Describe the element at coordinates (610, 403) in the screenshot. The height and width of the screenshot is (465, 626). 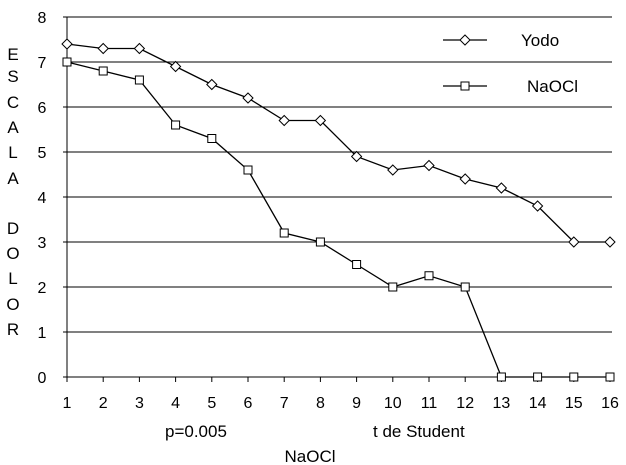
I see `x-tick-label: 16` at that location.